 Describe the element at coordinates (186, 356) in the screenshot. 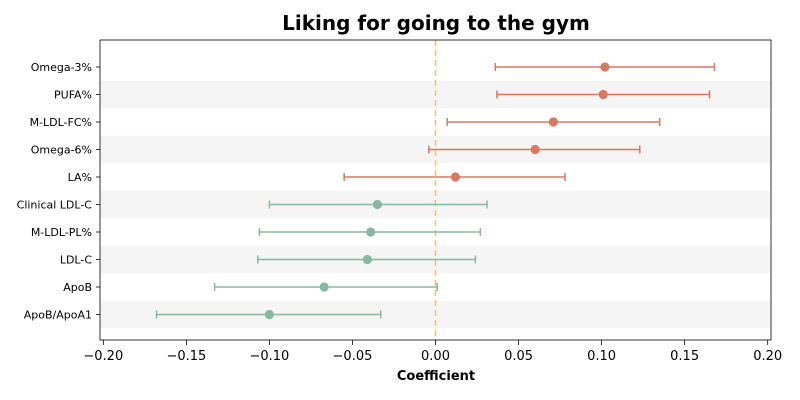

I see `x-tick-label: −0.15` at that location.